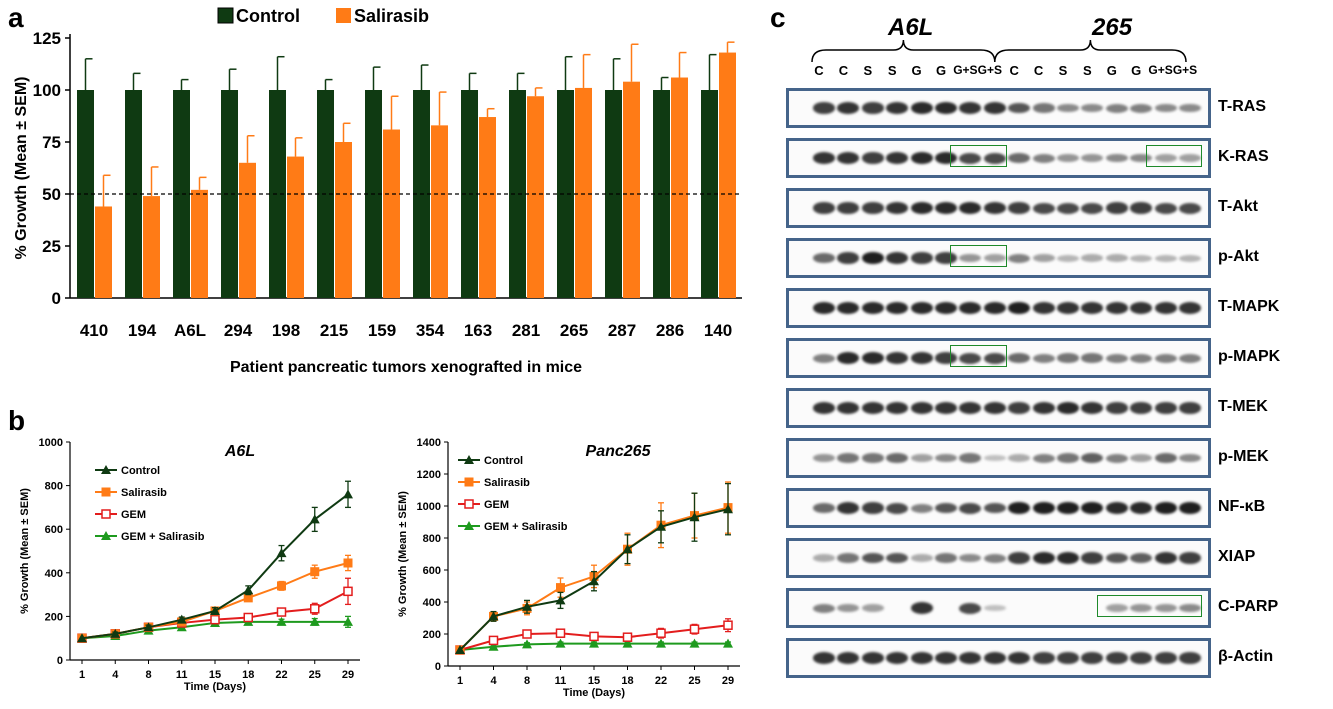 Image resolution: width=1333 pixels, height=709 pixels. What do you see at coordinates (1136, 70) in the screenshot?
I see `lane-label: G` at bounding box center [1136, 70].